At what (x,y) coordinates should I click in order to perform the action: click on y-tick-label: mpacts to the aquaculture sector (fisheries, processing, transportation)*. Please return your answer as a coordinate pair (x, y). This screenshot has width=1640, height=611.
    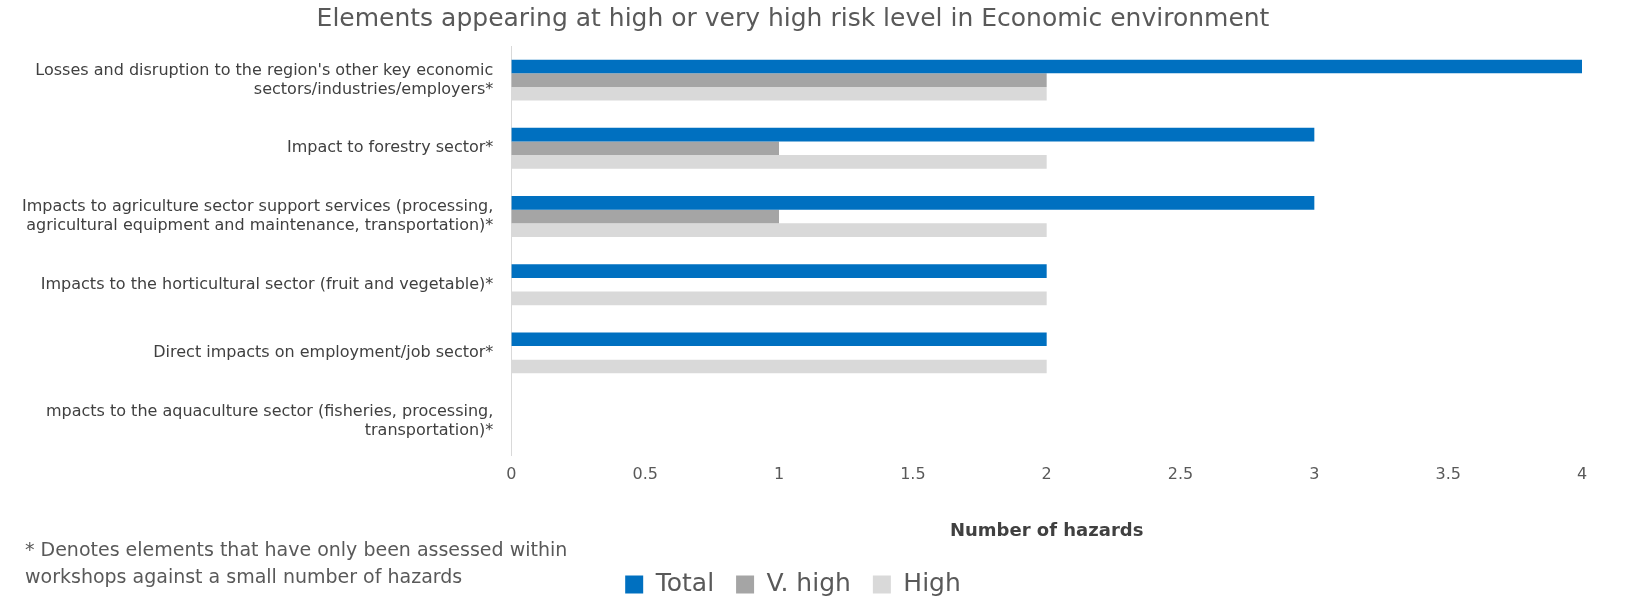
    Looking at the image, I should click on (269, 419).